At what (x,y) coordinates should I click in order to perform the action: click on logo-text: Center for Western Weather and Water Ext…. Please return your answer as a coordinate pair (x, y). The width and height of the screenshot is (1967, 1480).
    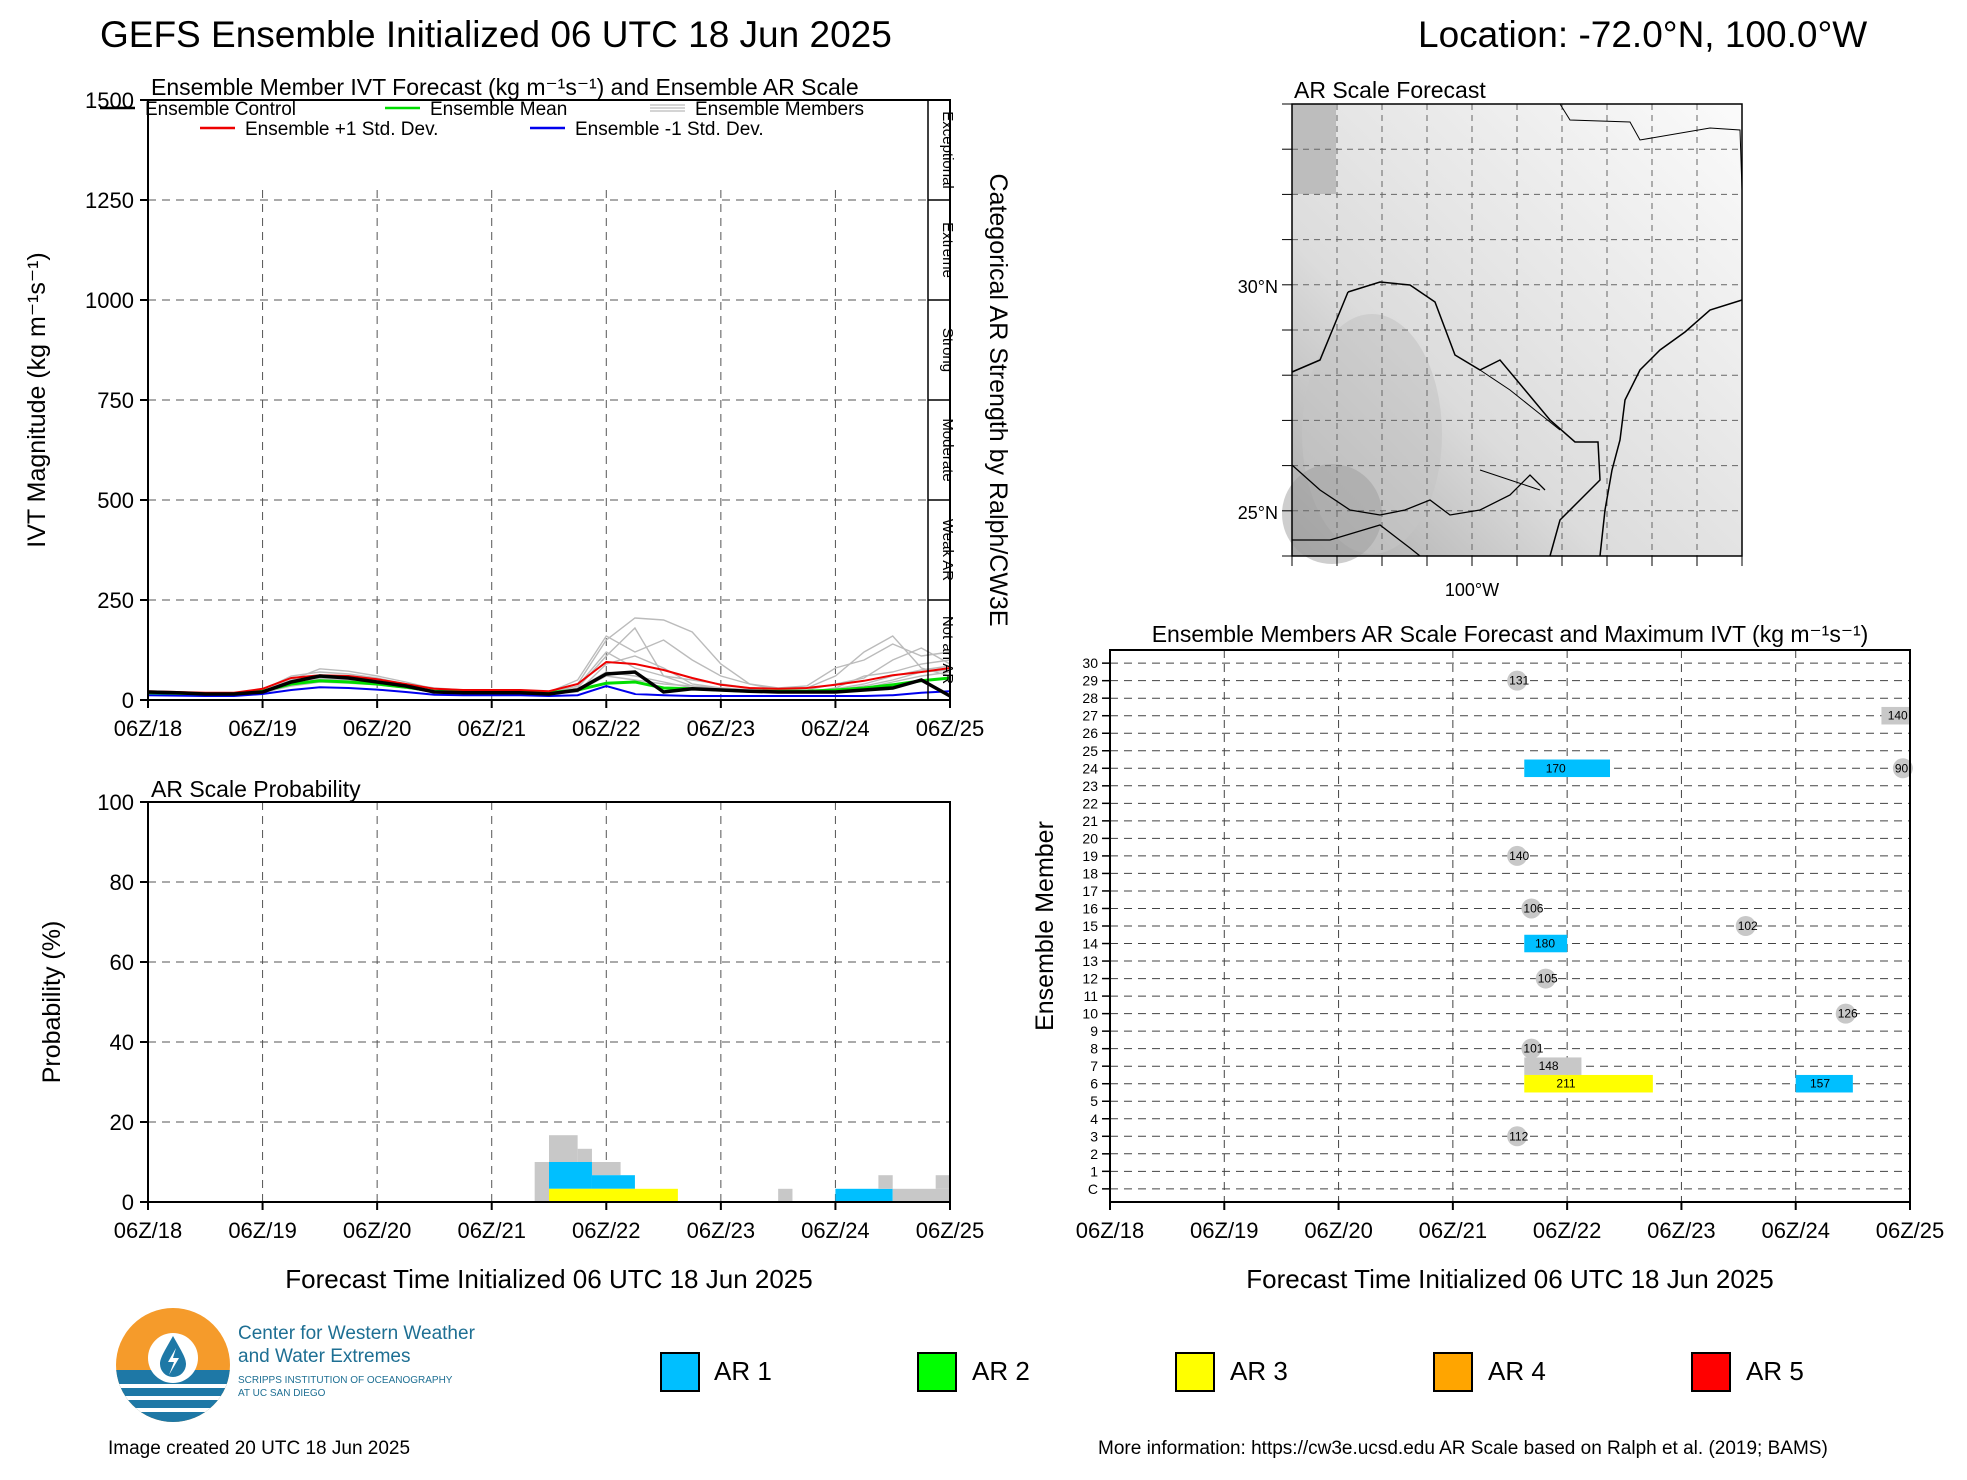
    Looking at the image, I should click on (356, 1361).